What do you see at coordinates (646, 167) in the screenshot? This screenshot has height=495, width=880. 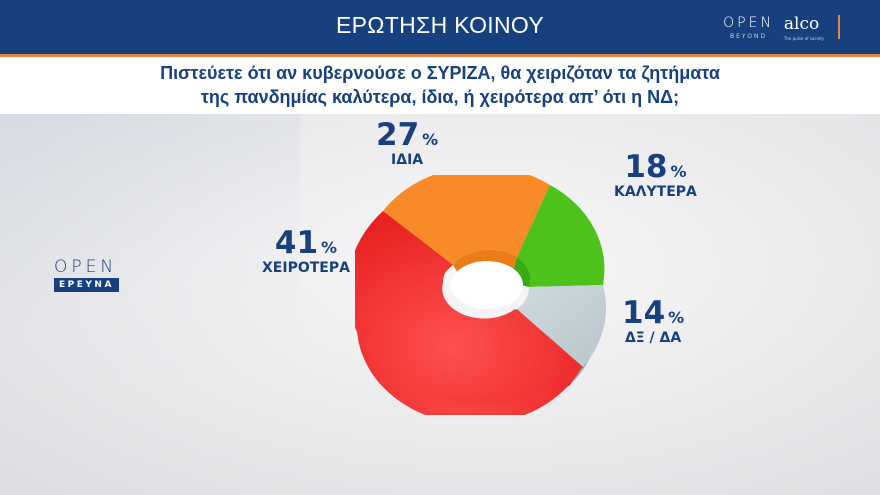 I see `value-better: 18` at bounding box center [646, 167].